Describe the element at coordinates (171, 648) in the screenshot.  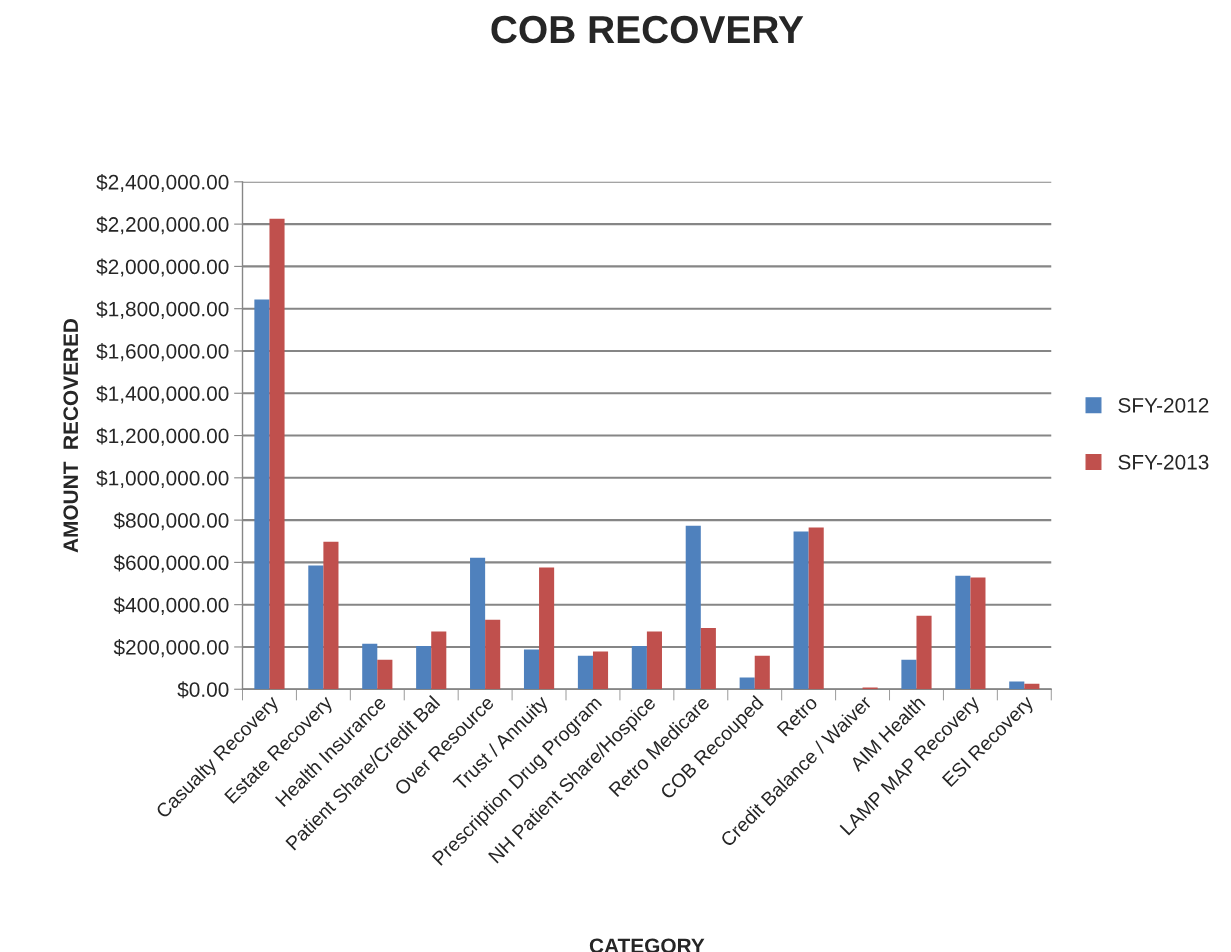
I see `y-tick-label: $200,000.00` at that location.